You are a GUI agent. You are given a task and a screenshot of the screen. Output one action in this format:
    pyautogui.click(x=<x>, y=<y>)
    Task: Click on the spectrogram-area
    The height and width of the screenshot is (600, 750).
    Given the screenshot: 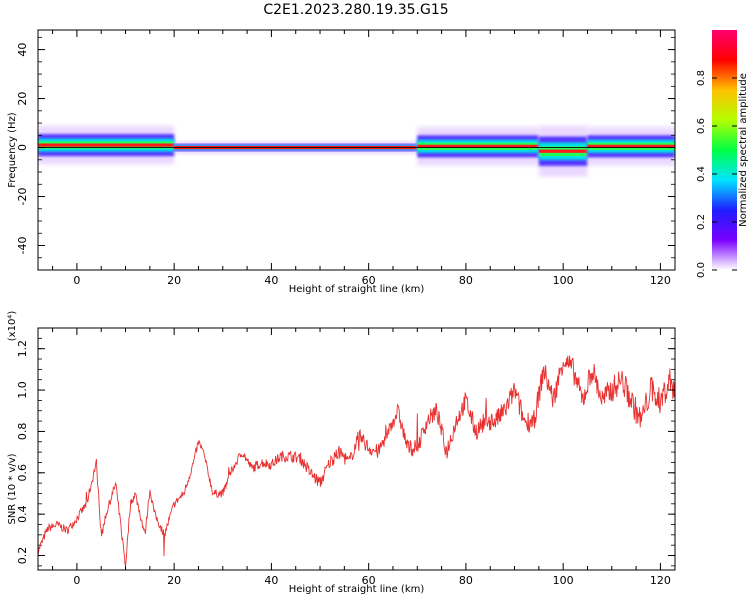 What is the action you would take?
    pyautogui.click(x=356, y=151)
    